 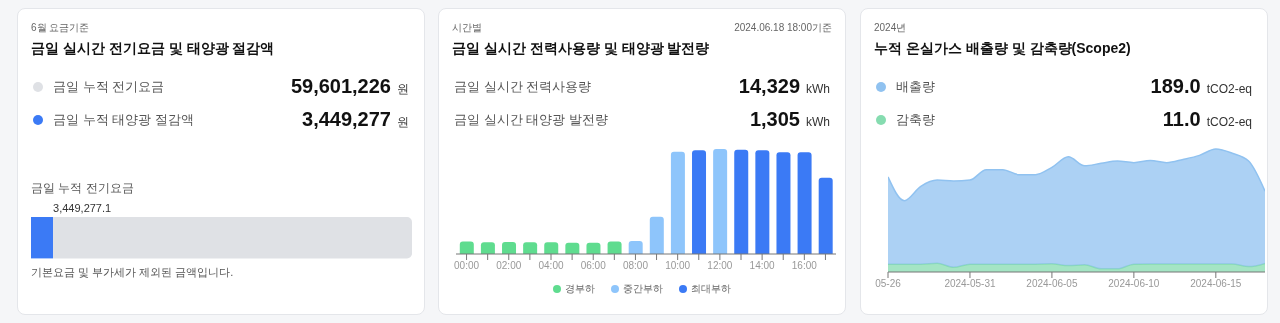 What do you see at coordinates (82, 208) in the screenshot?
I see `data-label: 3,449,277.1` at bounding box center [82, 208].